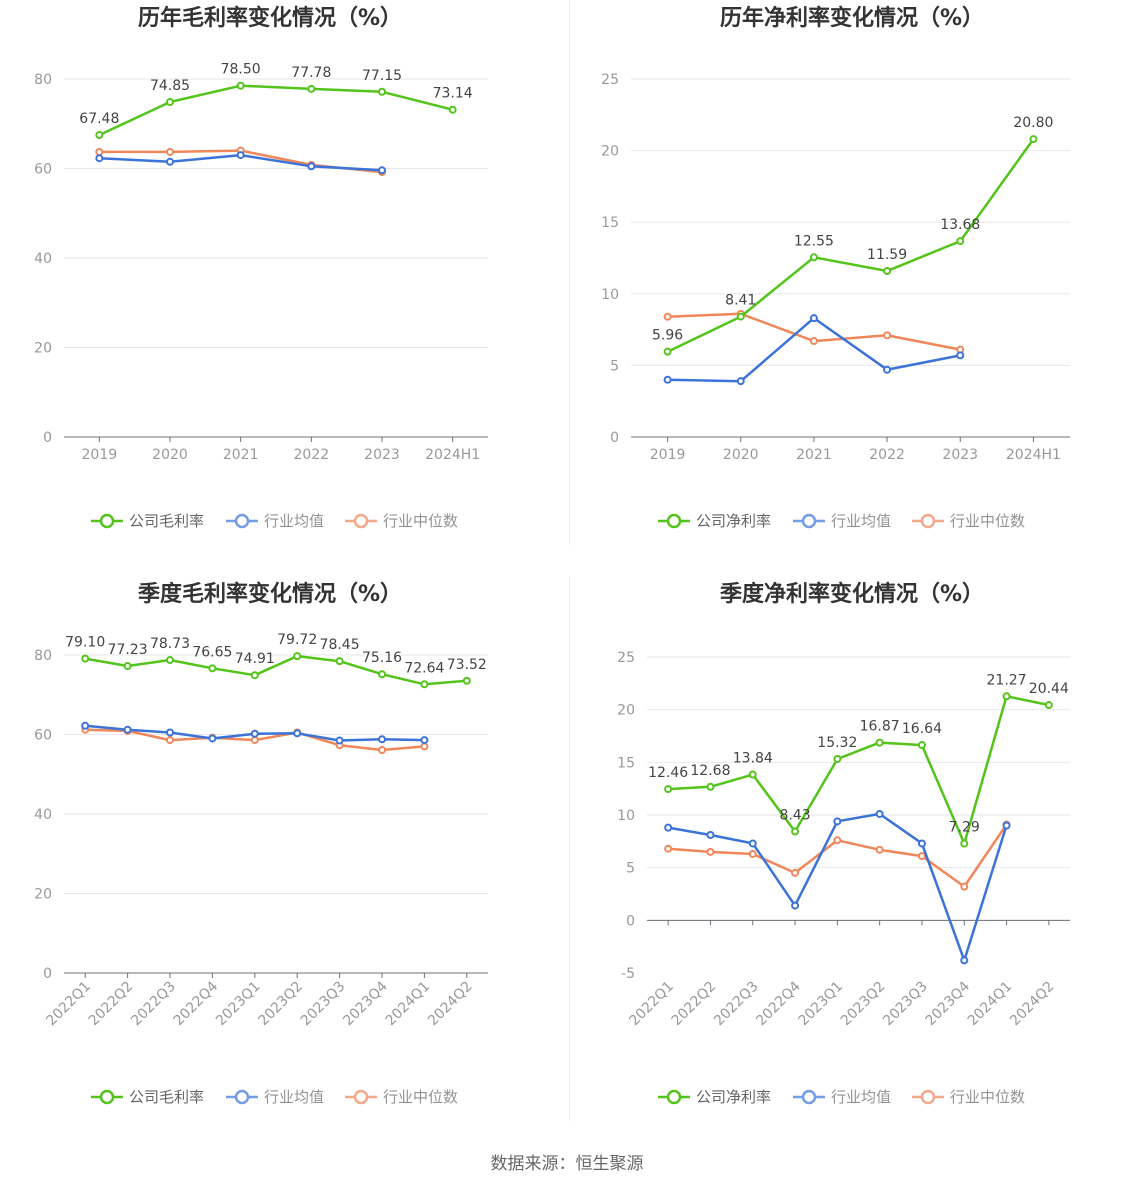 The height and width of the screenshot is (1188, 1134). I want to click on data-label: 12.55, so click(814, 241).